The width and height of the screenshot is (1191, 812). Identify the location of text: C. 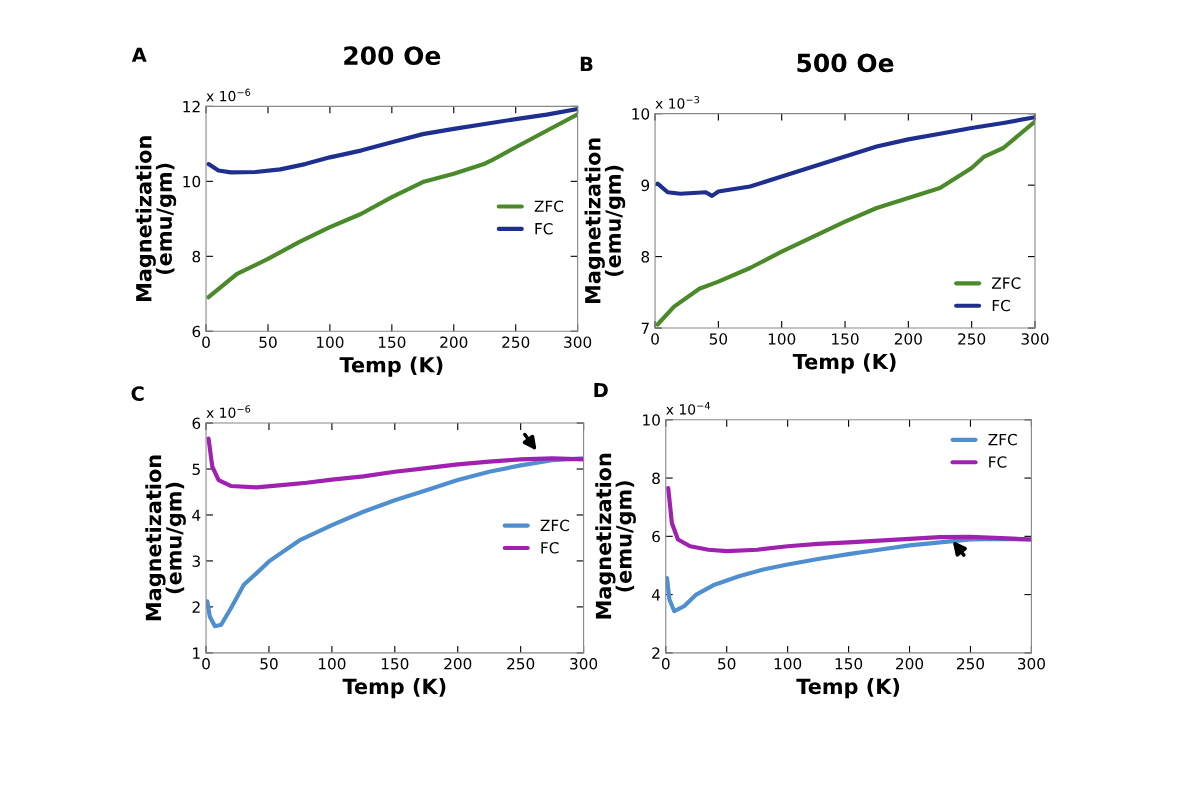
(137, 393).